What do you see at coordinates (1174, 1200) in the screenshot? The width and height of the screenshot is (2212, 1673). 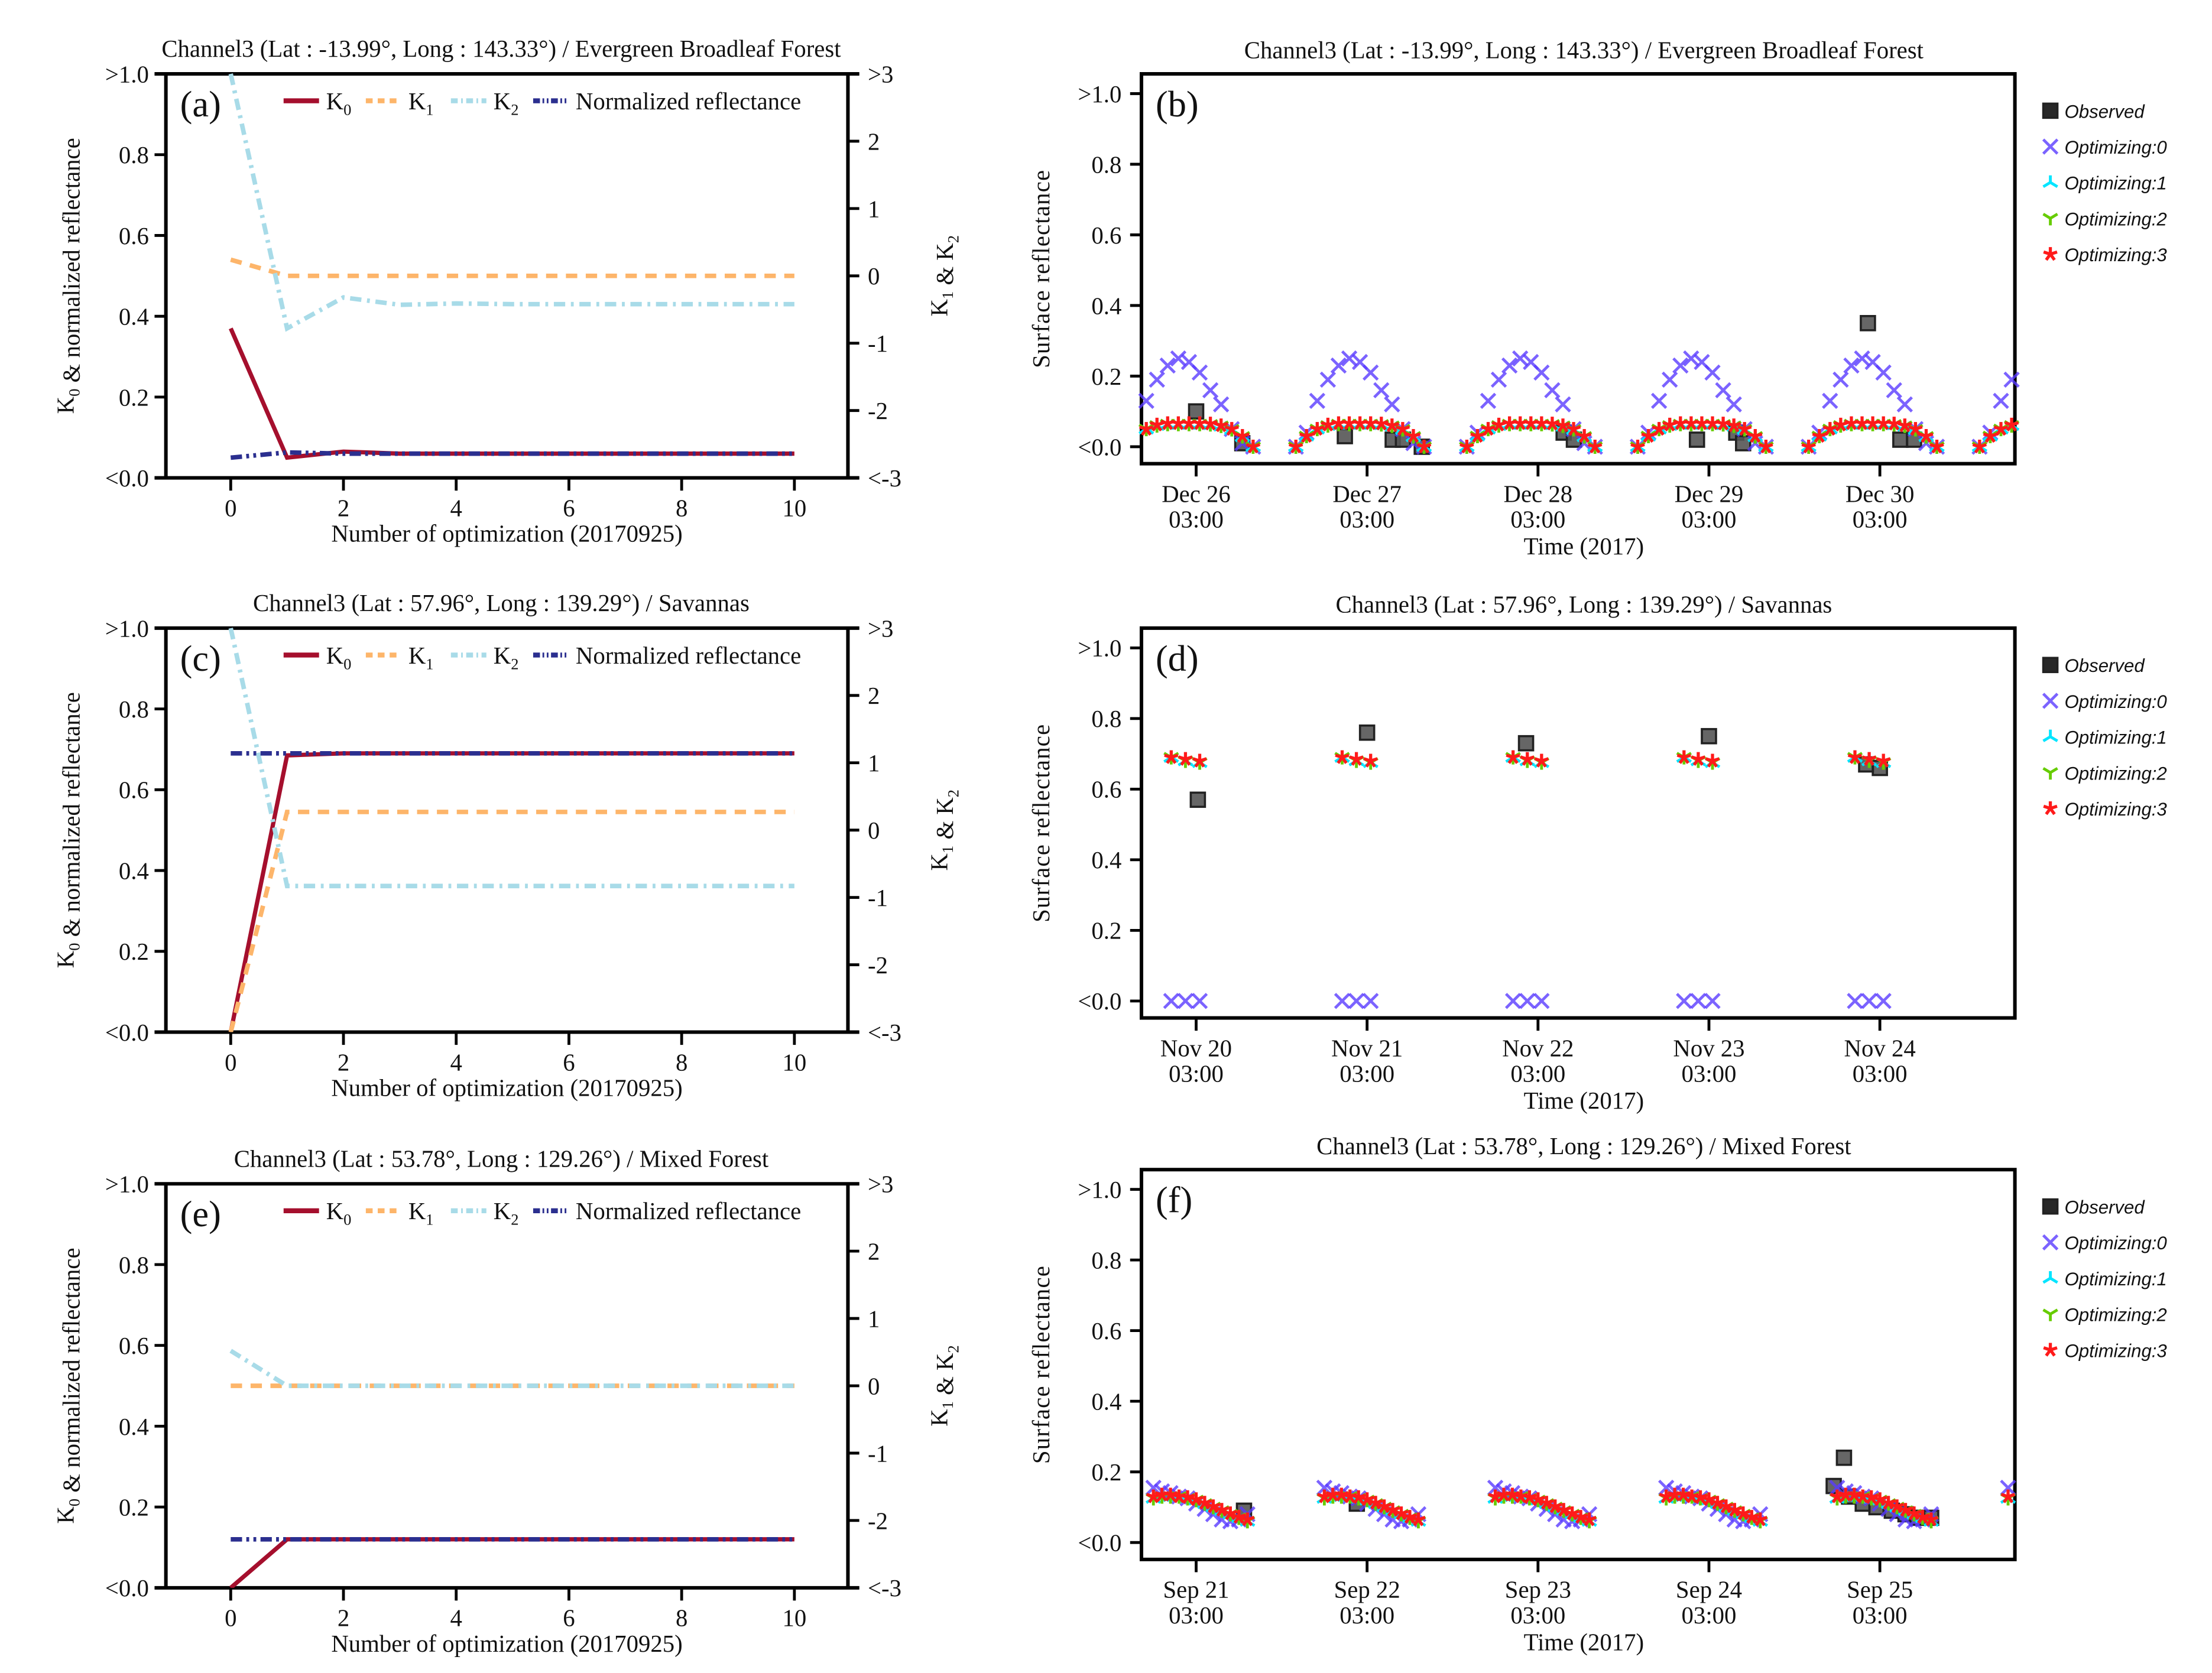 I see `panel-label: (f)` at bounding box center [1174, 1200].